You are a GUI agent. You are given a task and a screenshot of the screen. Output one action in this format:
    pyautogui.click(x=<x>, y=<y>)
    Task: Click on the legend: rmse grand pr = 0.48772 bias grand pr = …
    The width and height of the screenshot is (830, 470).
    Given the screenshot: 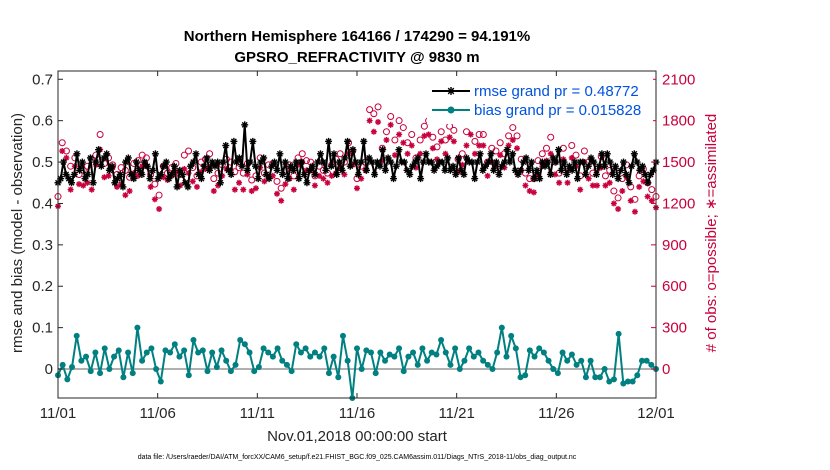 What is the action you would take?
    pyautogui.click(x=540, y=100)
    